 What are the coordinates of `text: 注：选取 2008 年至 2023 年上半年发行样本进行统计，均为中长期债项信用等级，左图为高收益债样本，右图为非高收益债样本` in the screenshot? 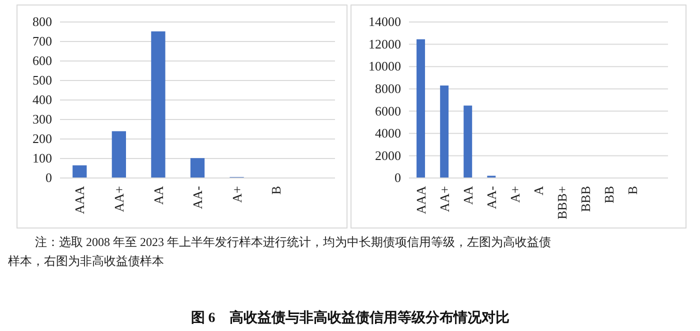 It's located at (279, 251).